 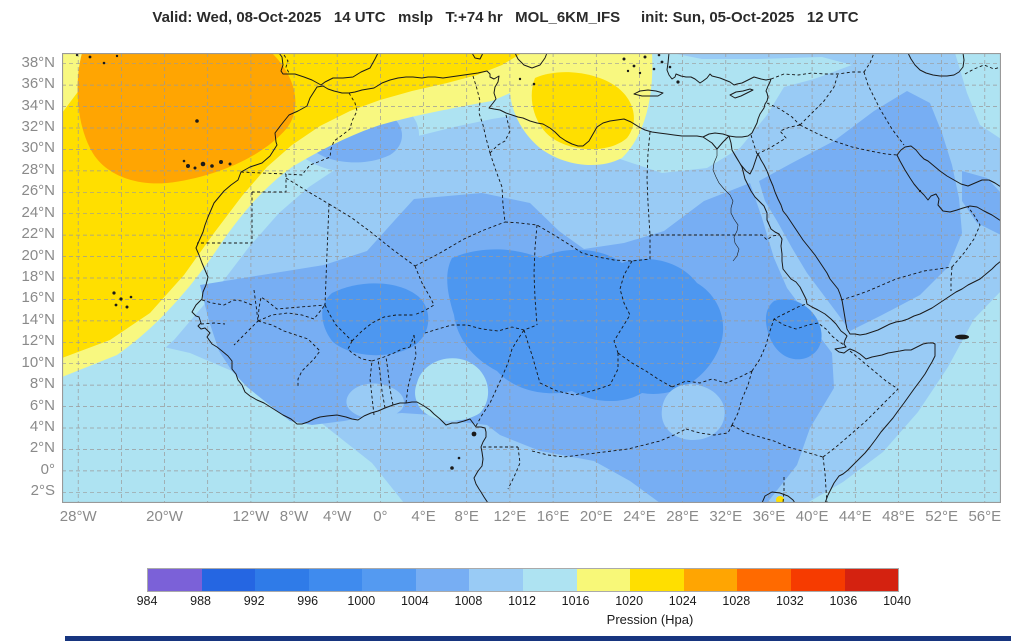 I want to click on lat-tick-label: 32°N, so click(x=38, y=126).